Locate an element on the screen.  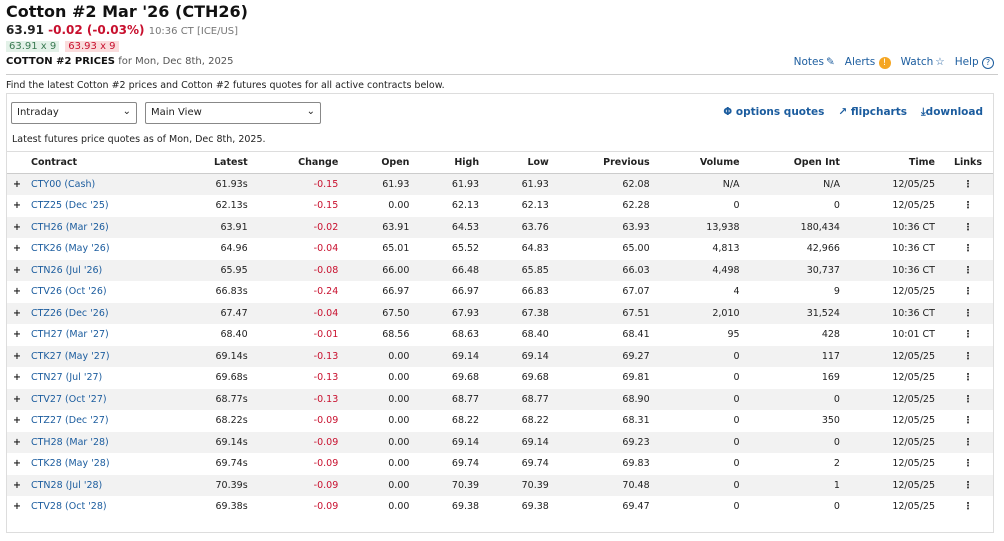
contract-link: CTH28 (Mar '28) is located at coordinates (99, 442).